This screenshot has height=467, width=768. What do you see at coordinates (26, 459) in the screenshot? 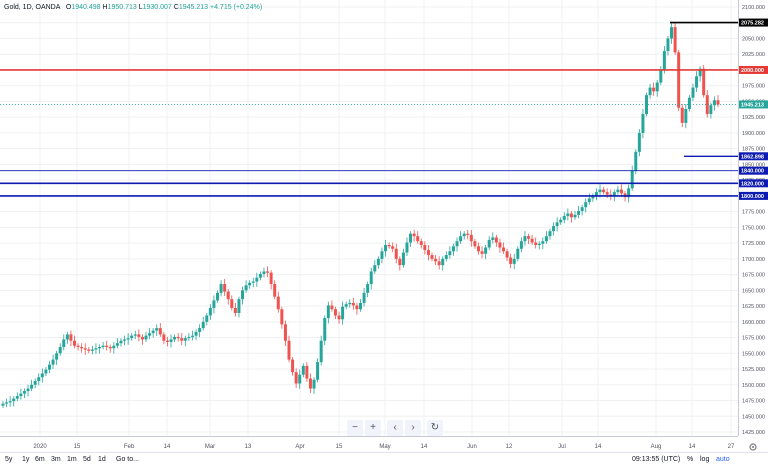
I see `timeframe-1y-button: 1y` at bounding box center [26, 459].